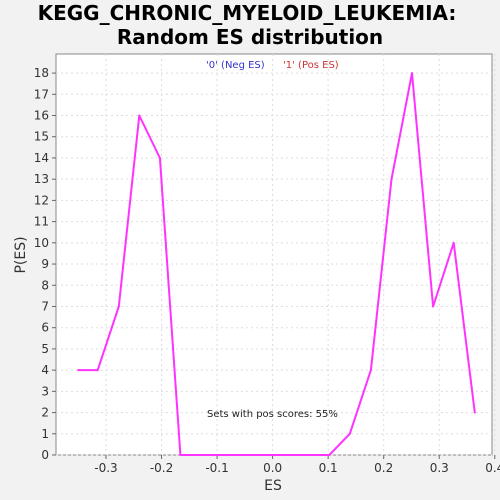 This screenshot has height=500, width=500. Describe the element at coordinates (45, 434) in the screenshot. I see `y-tick-label: 1` at that location.